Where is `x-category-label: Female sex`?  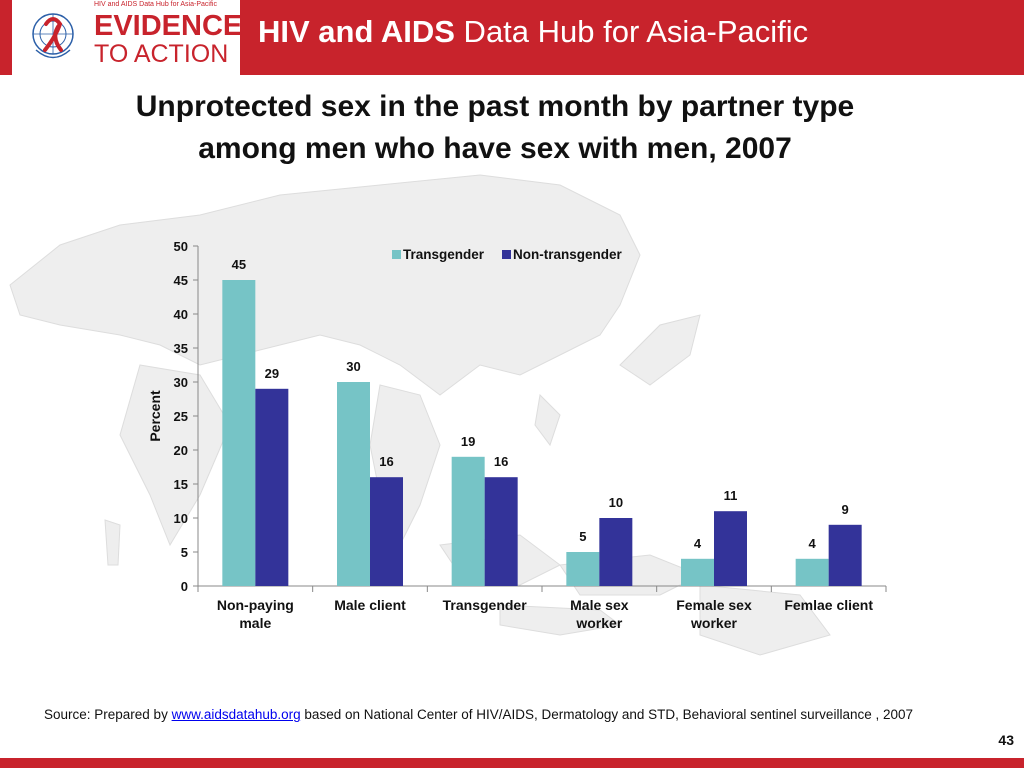
x-category-label: Female sex is located at coordinates (714, 605).